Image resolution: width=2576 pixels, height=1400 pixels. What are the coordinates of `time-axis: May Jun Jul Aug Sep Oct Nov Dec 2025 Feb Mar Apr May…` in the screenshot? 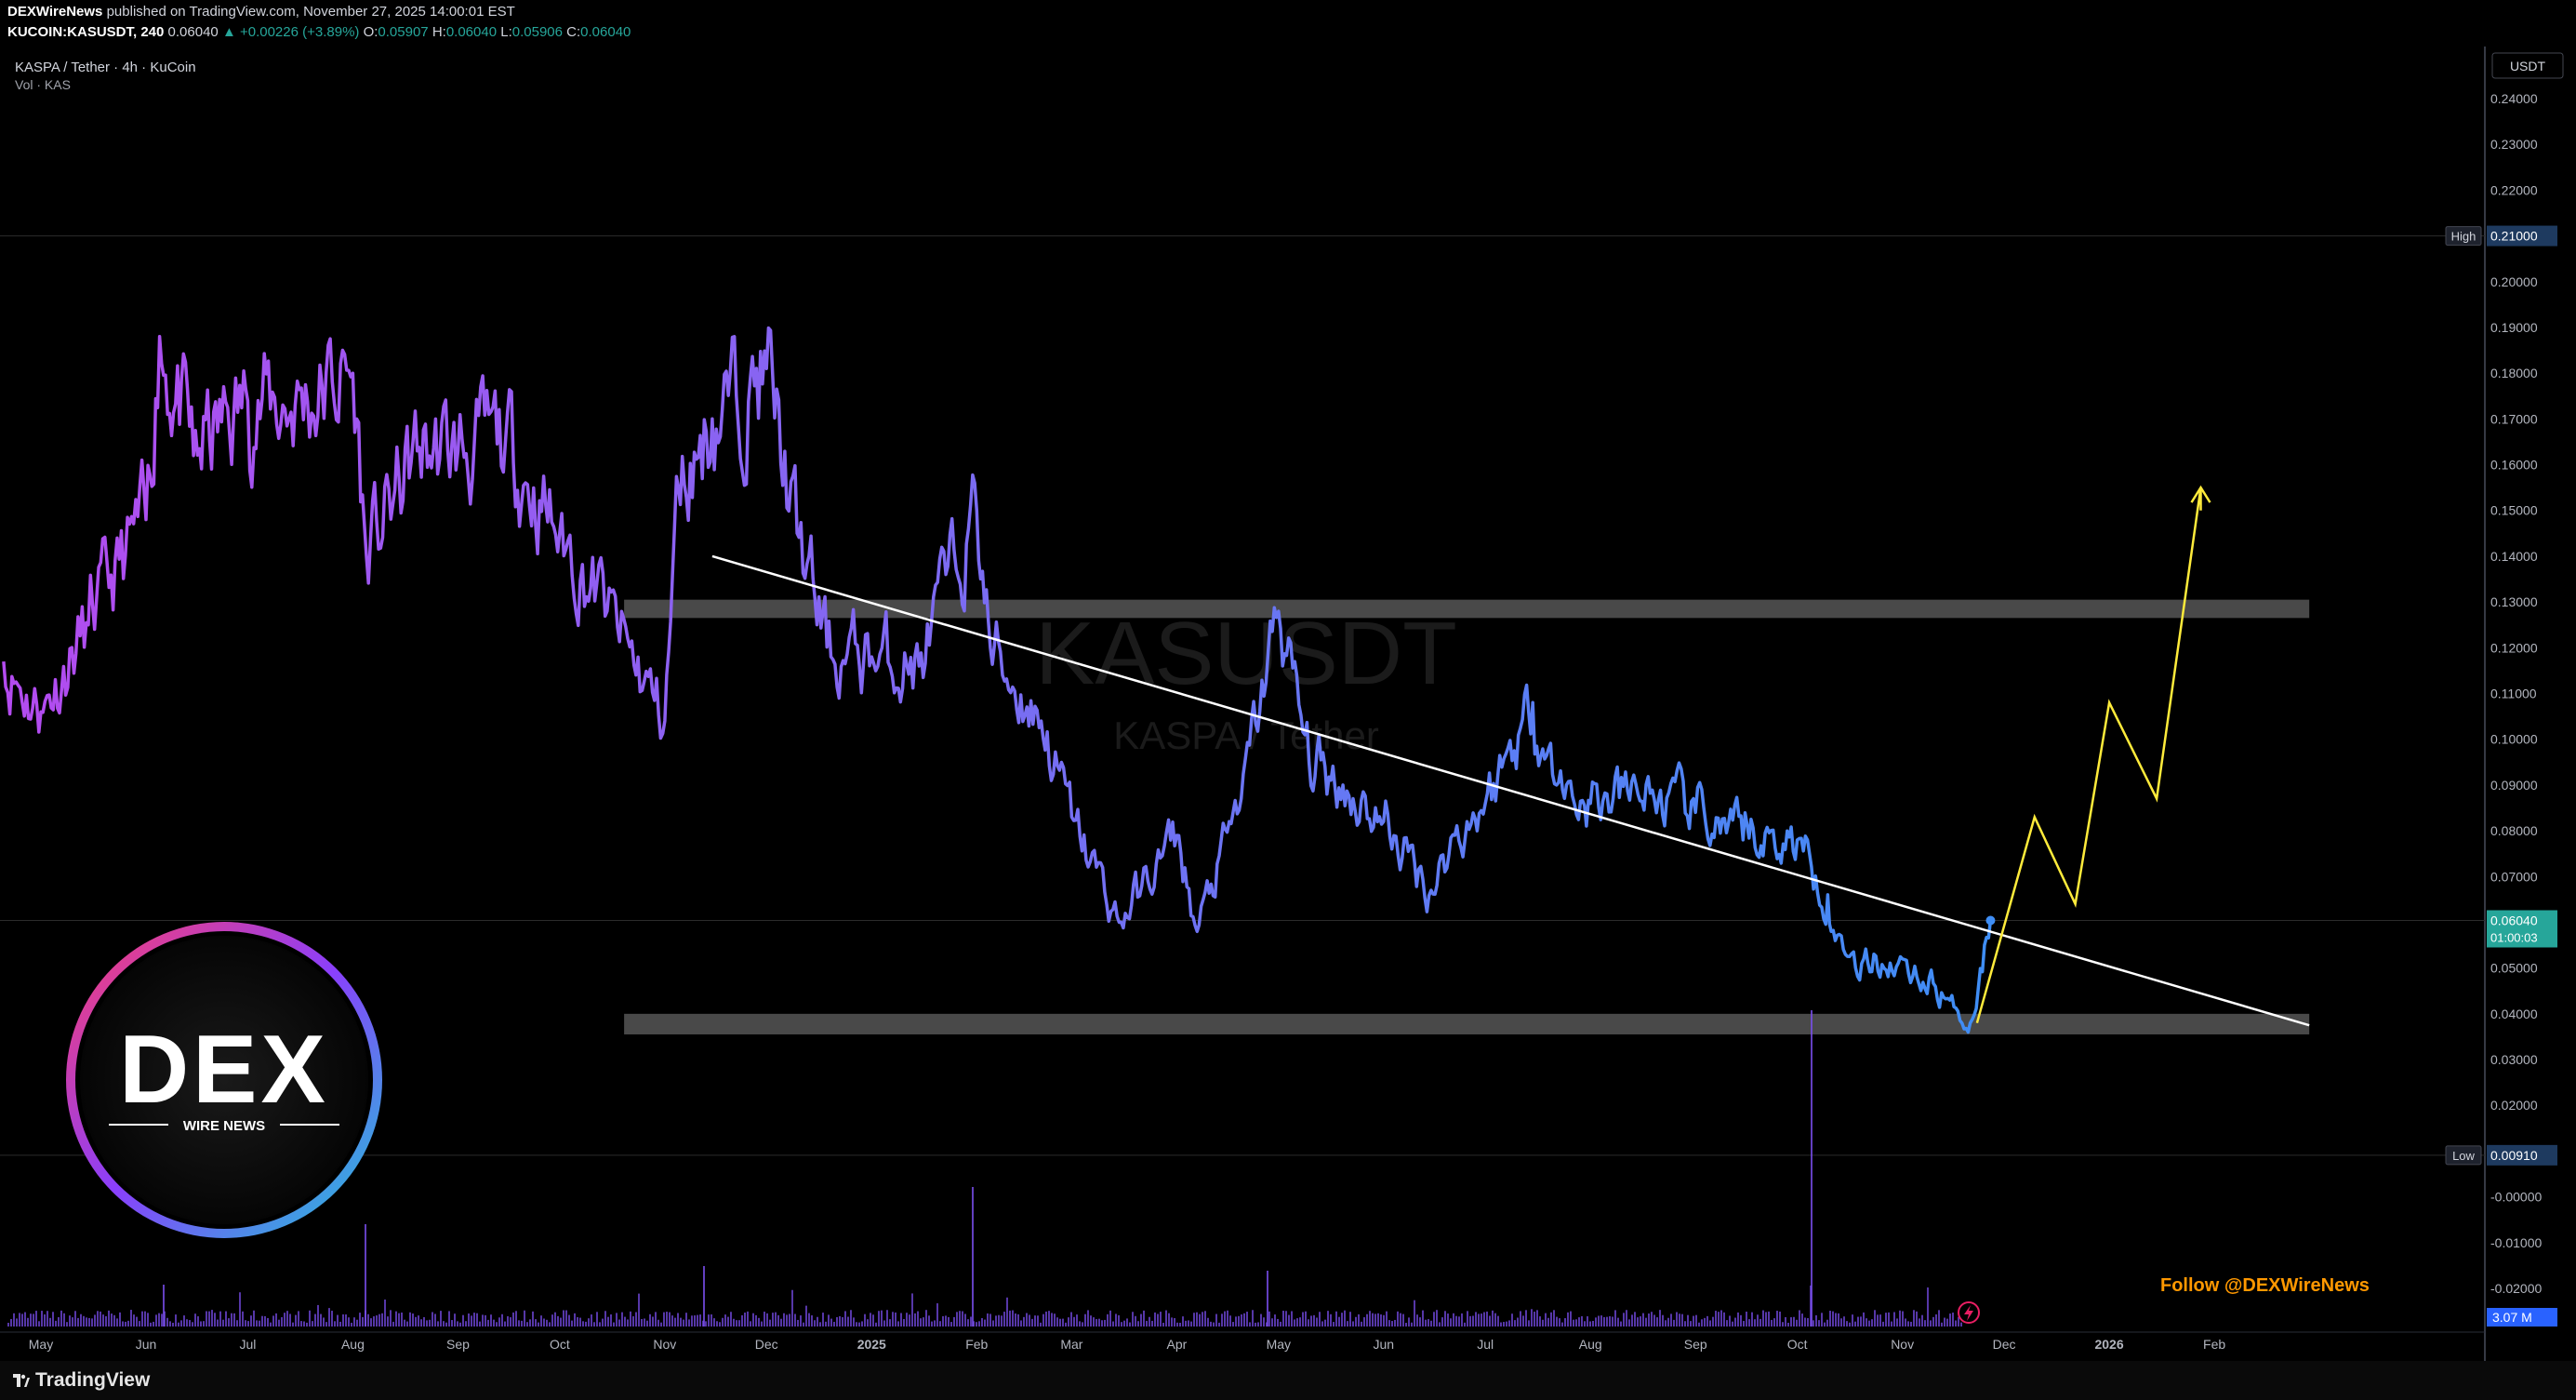 It's located at (1127, 1344).